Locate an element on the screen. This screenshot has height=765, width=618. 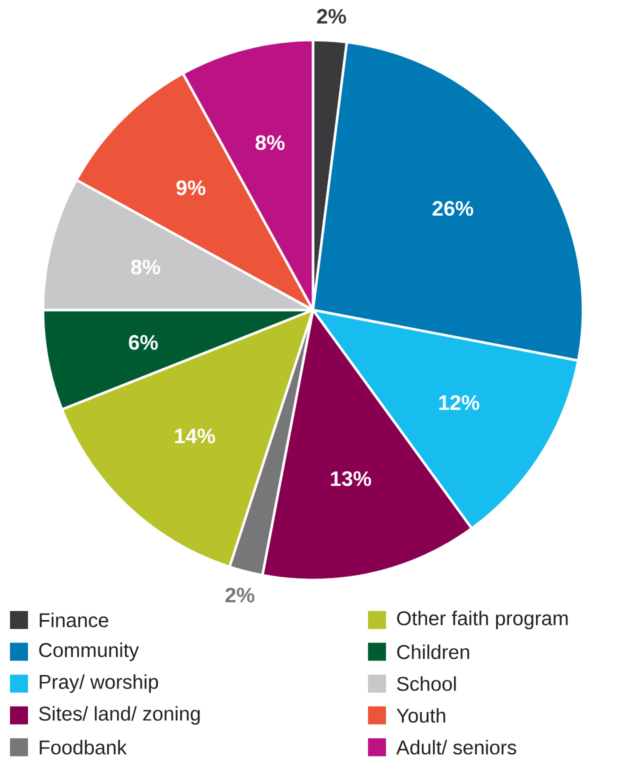
legend-label: Pray/ worship is located at coordinates (99, 683).